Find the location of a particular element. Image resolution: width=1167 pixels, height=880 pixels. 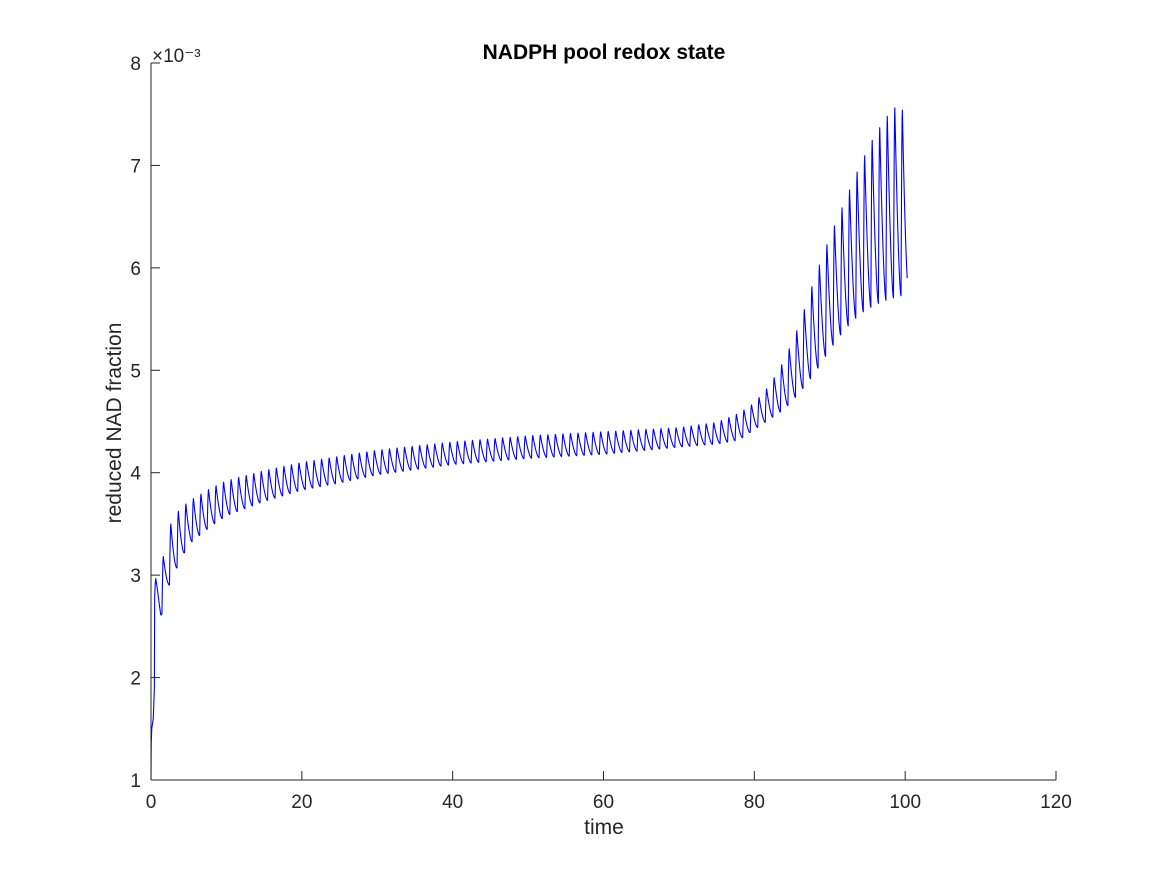

x-tick-label: 60 is located at coordinates (603, 802).